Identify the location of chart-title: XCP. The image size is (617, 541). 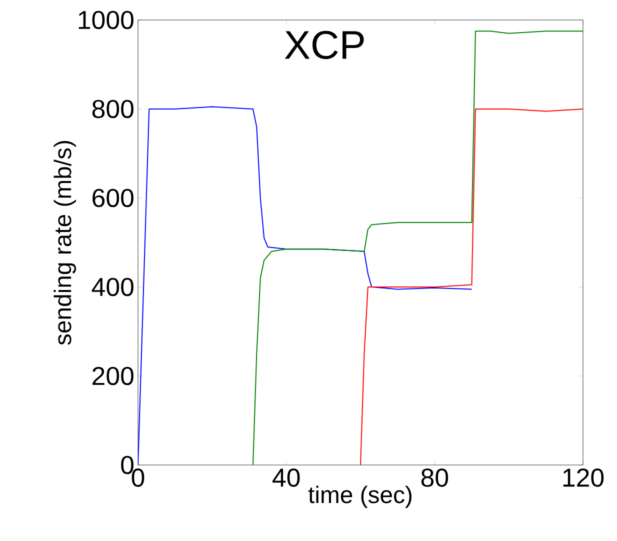
(324, 45).